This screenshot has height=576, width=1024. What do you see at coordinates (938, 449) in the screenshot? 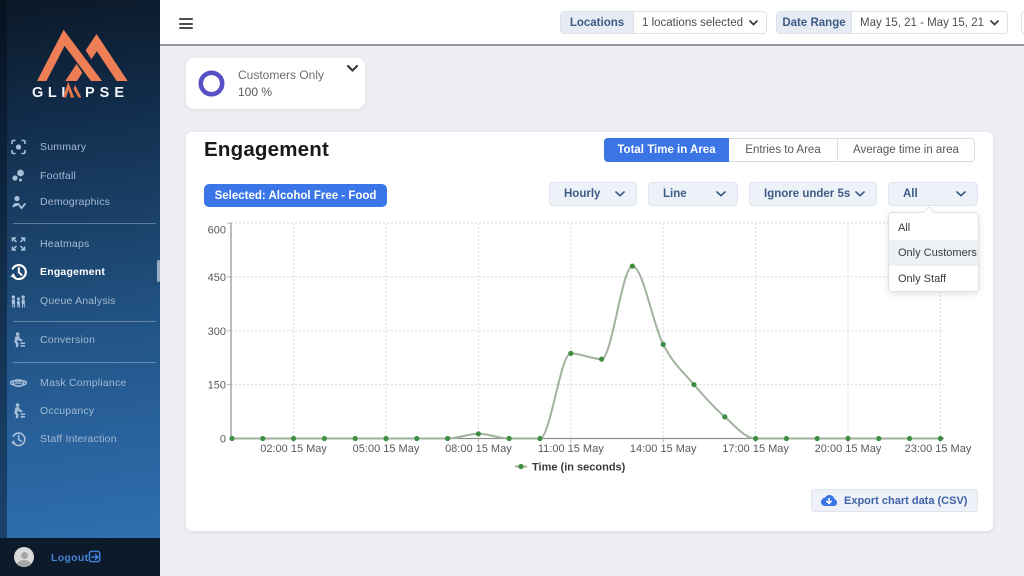
I see `svg-text: 23:00 15 May` at bounding box center [938, 449].